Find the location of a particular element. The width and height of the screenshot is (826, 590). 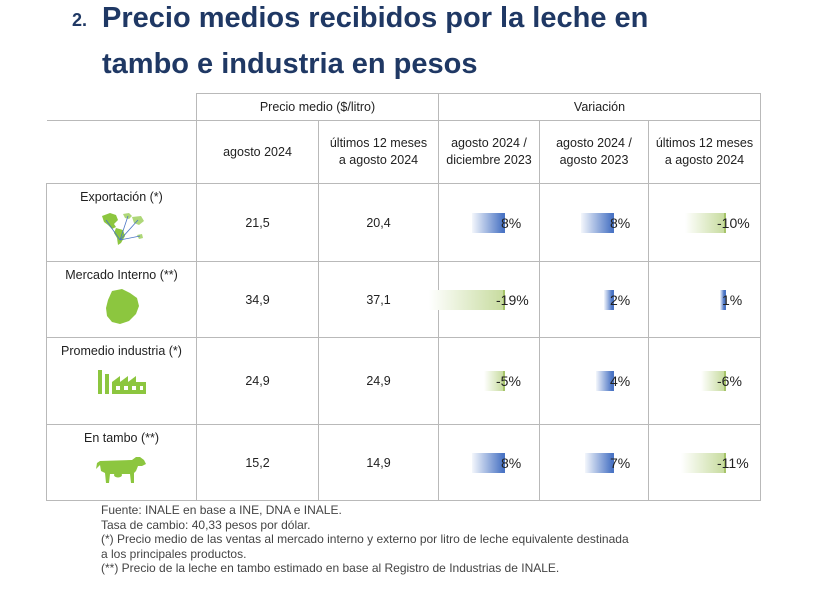

variation-percent: 4% is located at coordinates (620, 381).